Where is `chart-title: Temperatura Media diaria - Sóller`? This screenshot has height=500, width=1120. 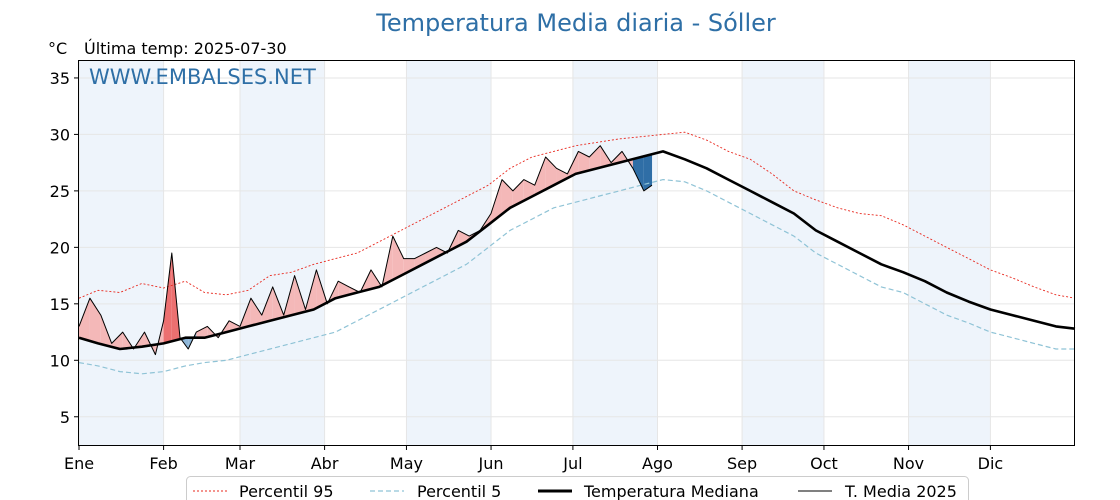 chart-title: Temperatura Media diaria - Sóller is located at coordinates (575, 23).